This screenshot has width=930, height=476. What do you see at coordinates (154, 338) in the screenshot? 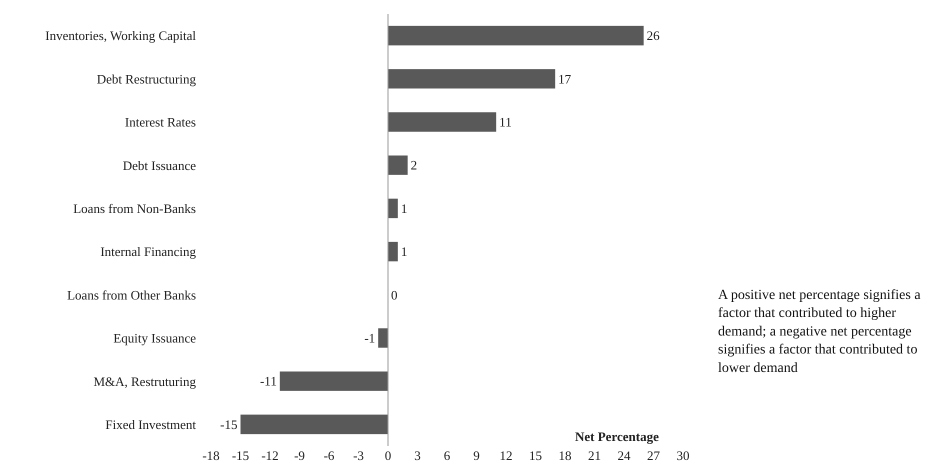
I see `y-tick-label: Equity Issuance` at bounding box center [154, 338].